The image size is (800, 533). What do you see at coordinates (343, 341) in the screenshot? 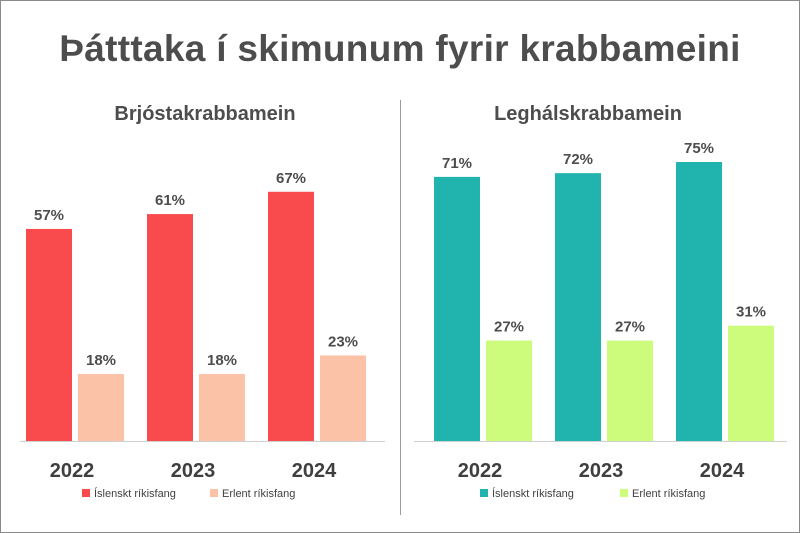
I see `data-label: 23%` at bounding box center [343, 341].